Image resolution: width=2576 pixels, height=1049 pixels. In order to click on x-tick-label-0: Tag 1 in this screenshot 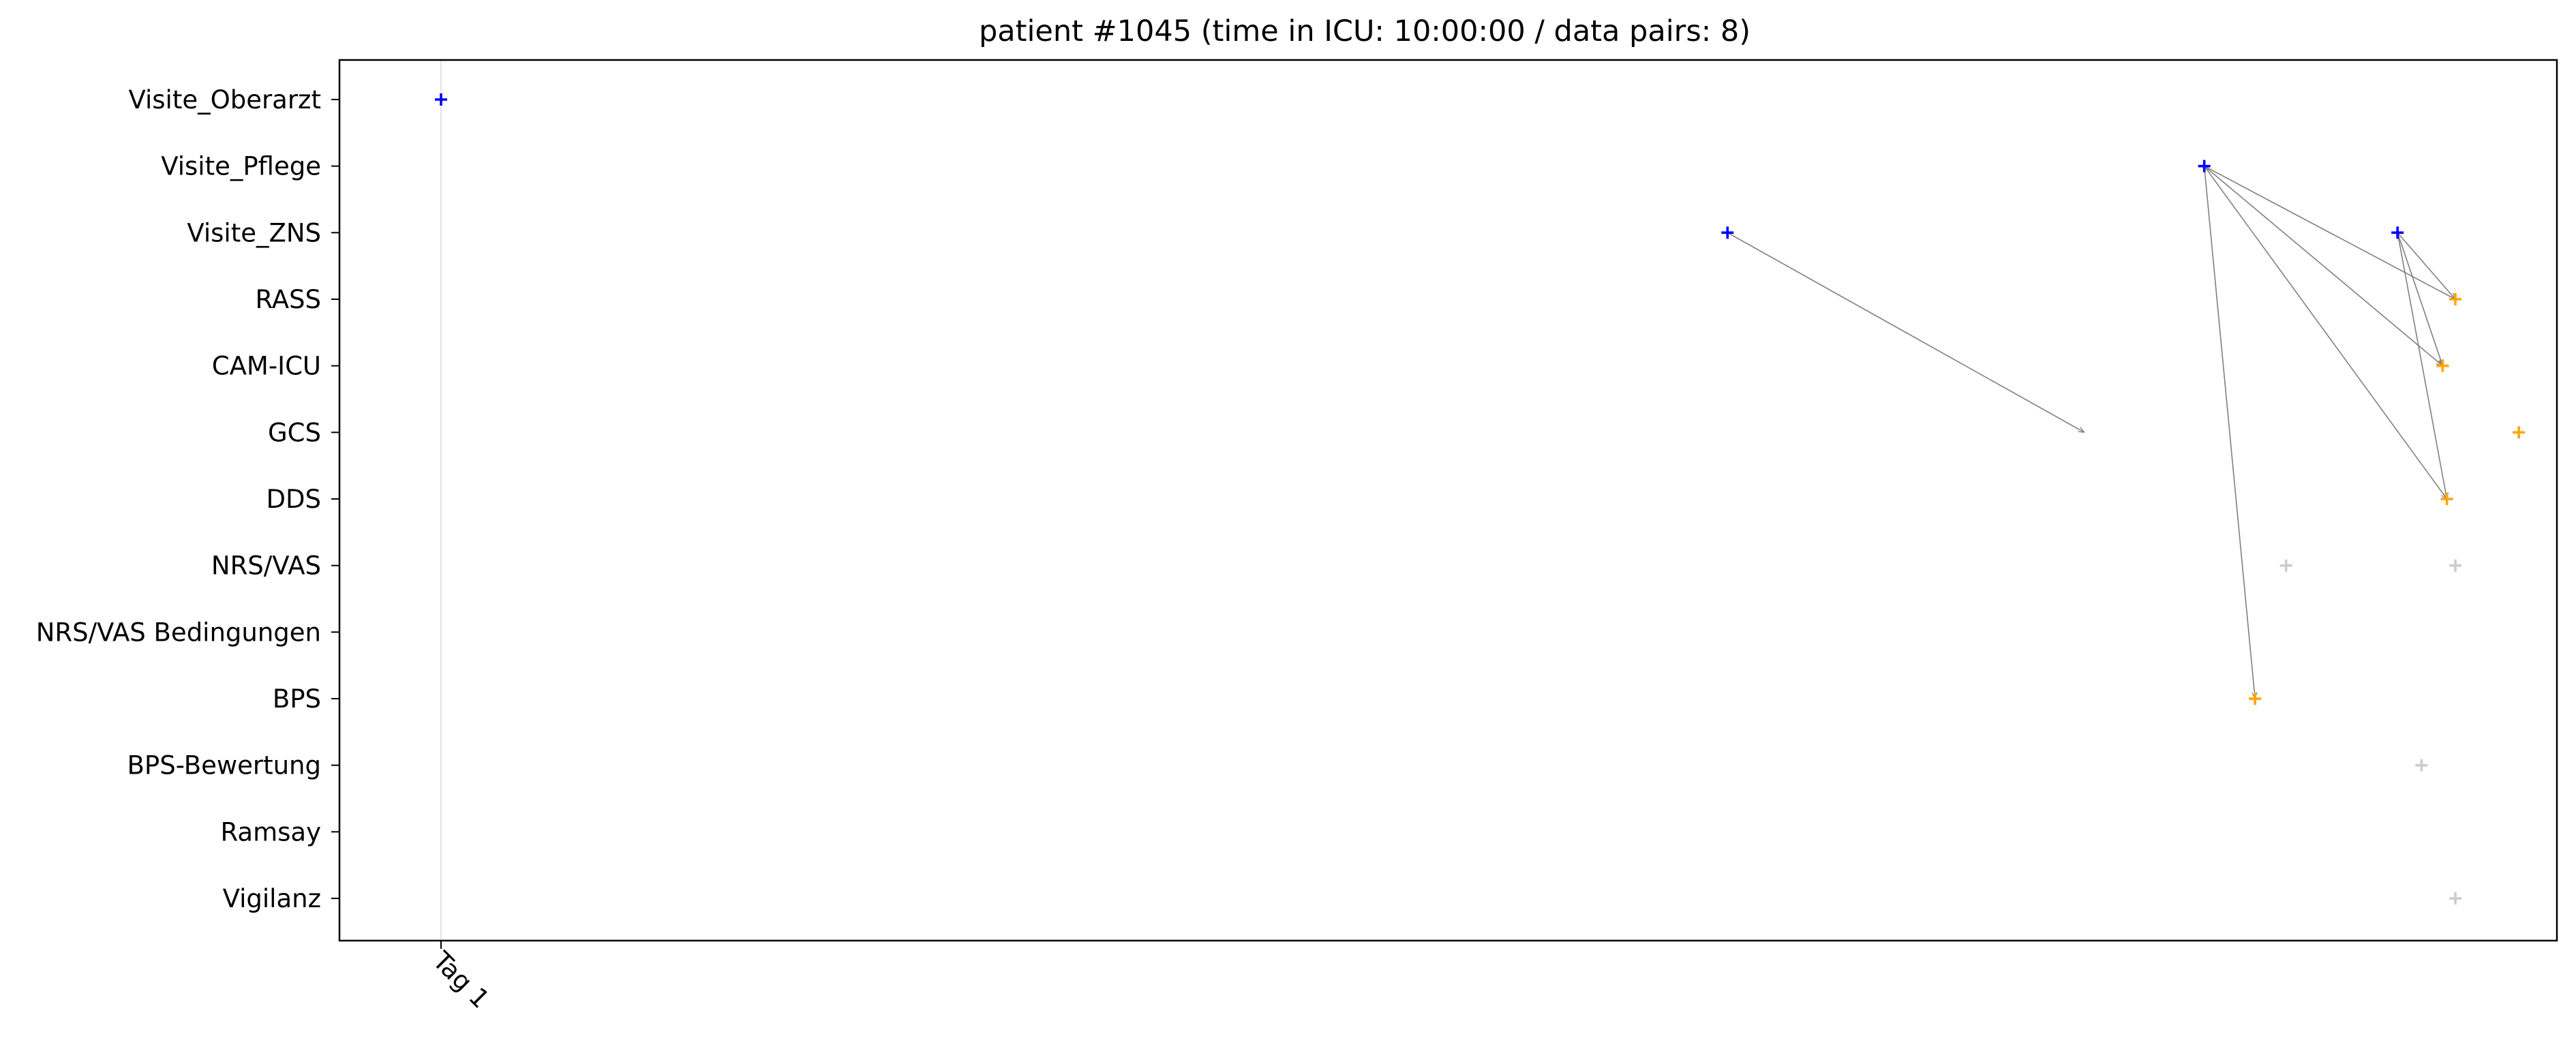, I will do `click(461, 980)`.